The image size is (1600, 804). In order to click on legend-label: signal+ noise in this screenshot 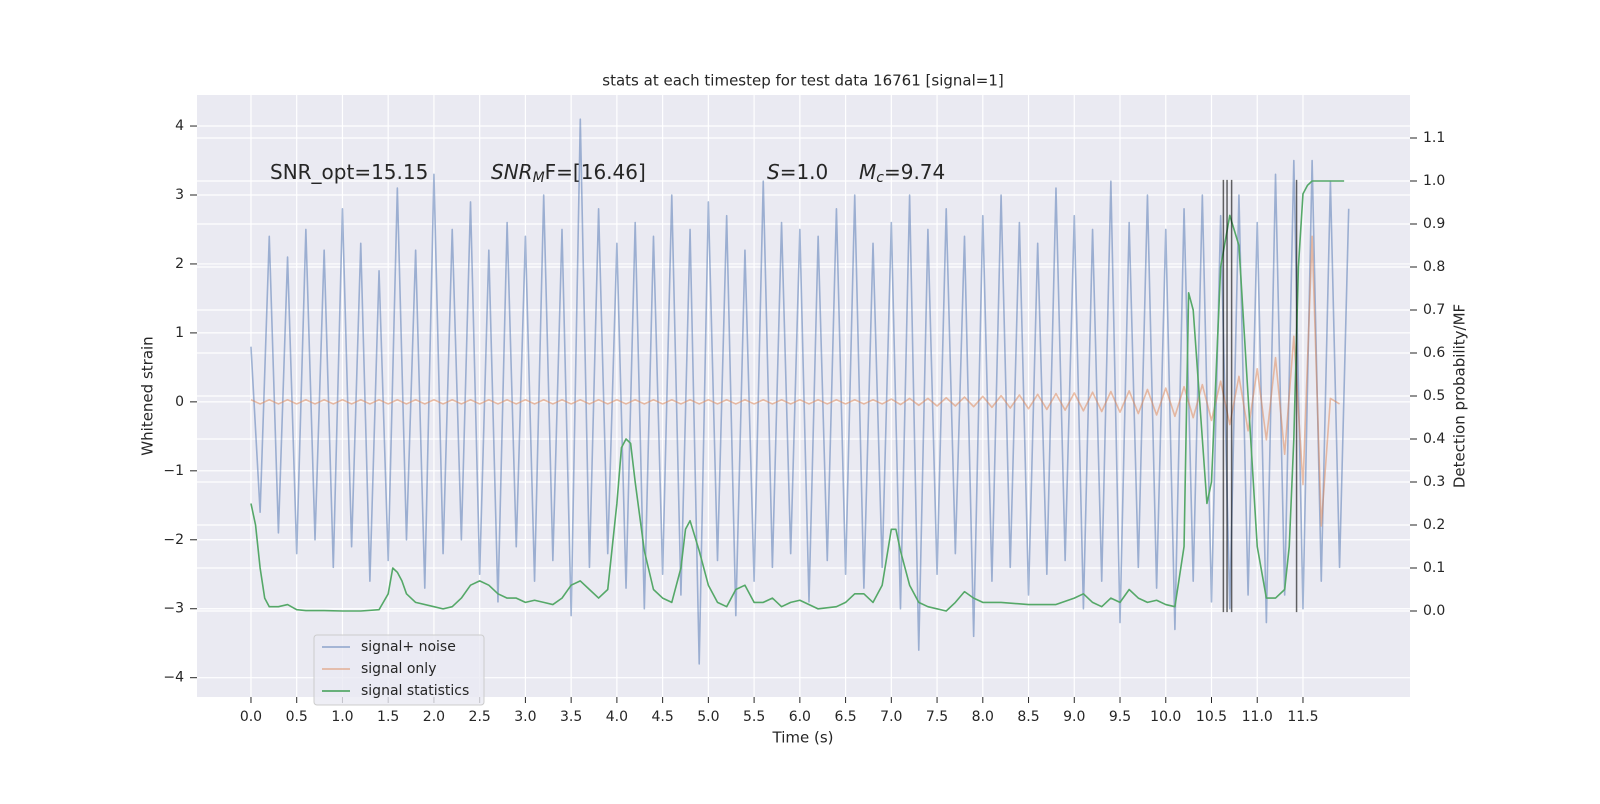, I will do `click(408, 647)`.